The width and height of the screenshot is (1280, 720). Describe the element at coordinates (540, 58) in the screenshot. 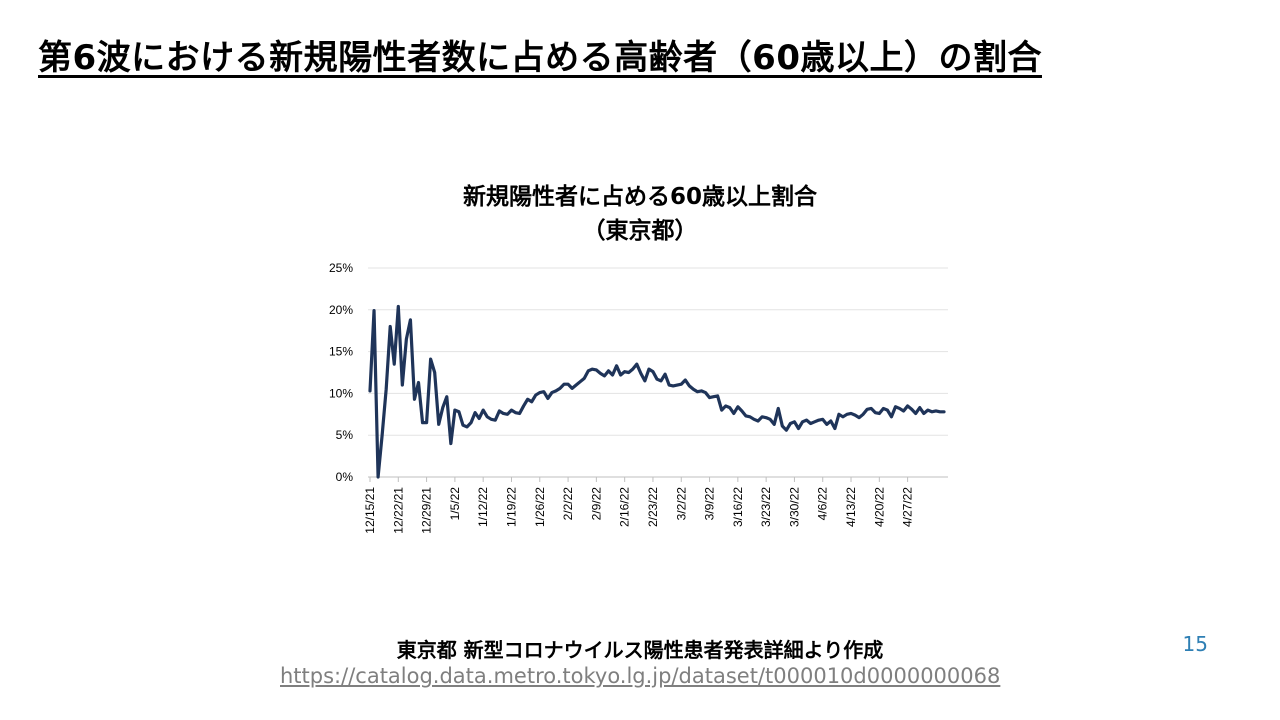

I see `slide-title: 第6波における新規陽性者数に占める高齢者（60歳以上）の割合` at that location.